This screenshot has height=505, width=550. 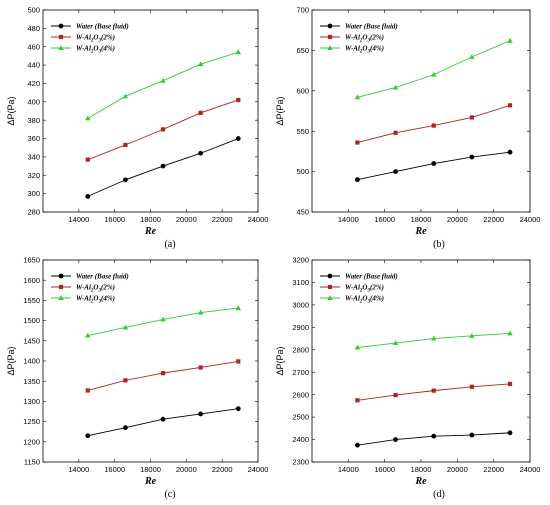 What do you see at coordinates (33, 175) in the screenshot?
I see `y-tick-label: 320` at bounding box center [33, 175].